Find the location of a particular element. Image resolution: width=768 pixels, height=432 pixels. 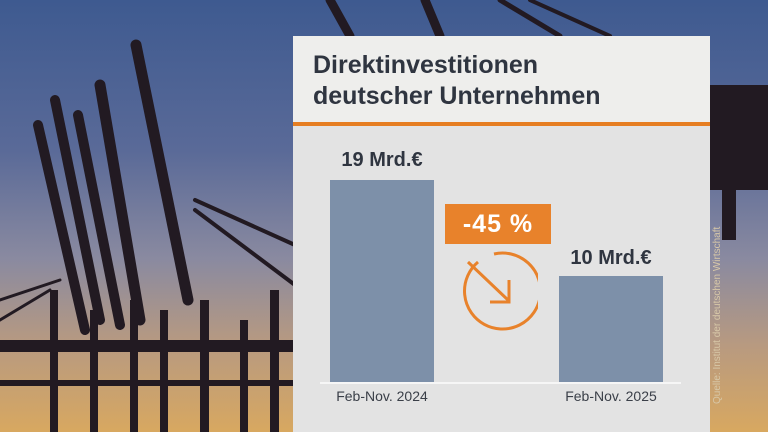

bar-value-label-2025: 10 Mrd.€ is located at coordinates (611, 258).